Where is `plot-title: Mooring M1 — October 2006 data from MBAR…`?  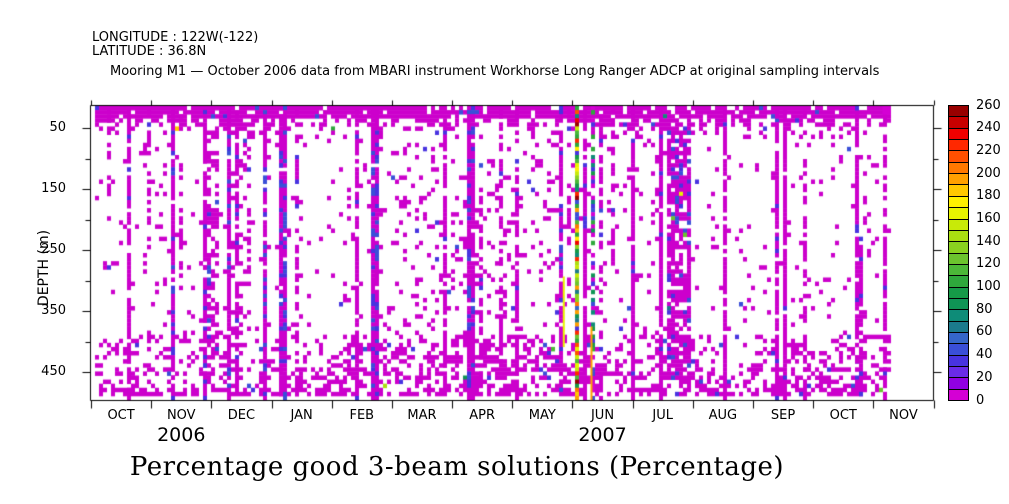
plot-title: Mooring M1 — October 2006 data from MBAR… is located at coordinates (495, 71).